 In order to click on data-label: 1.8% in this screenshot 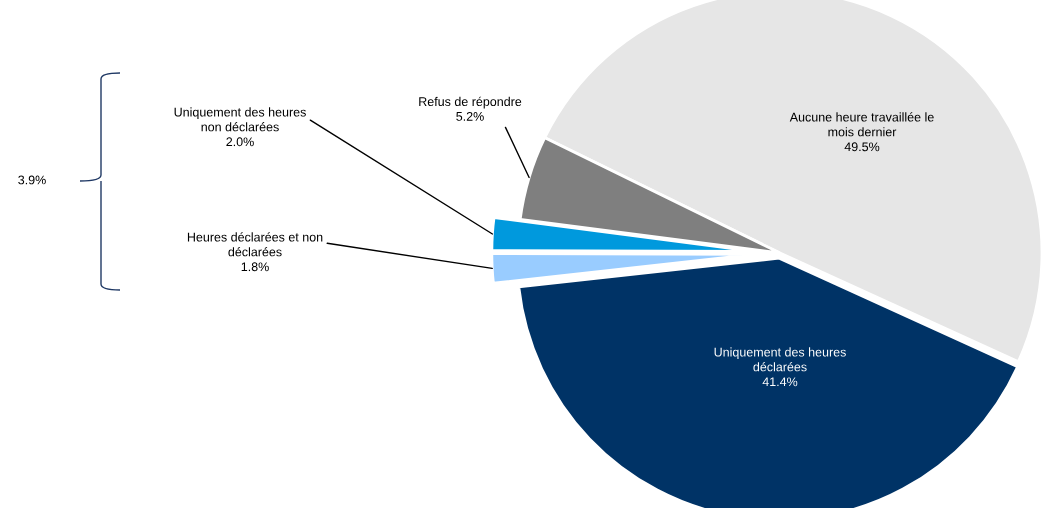, I will do `click(255, 267)`.